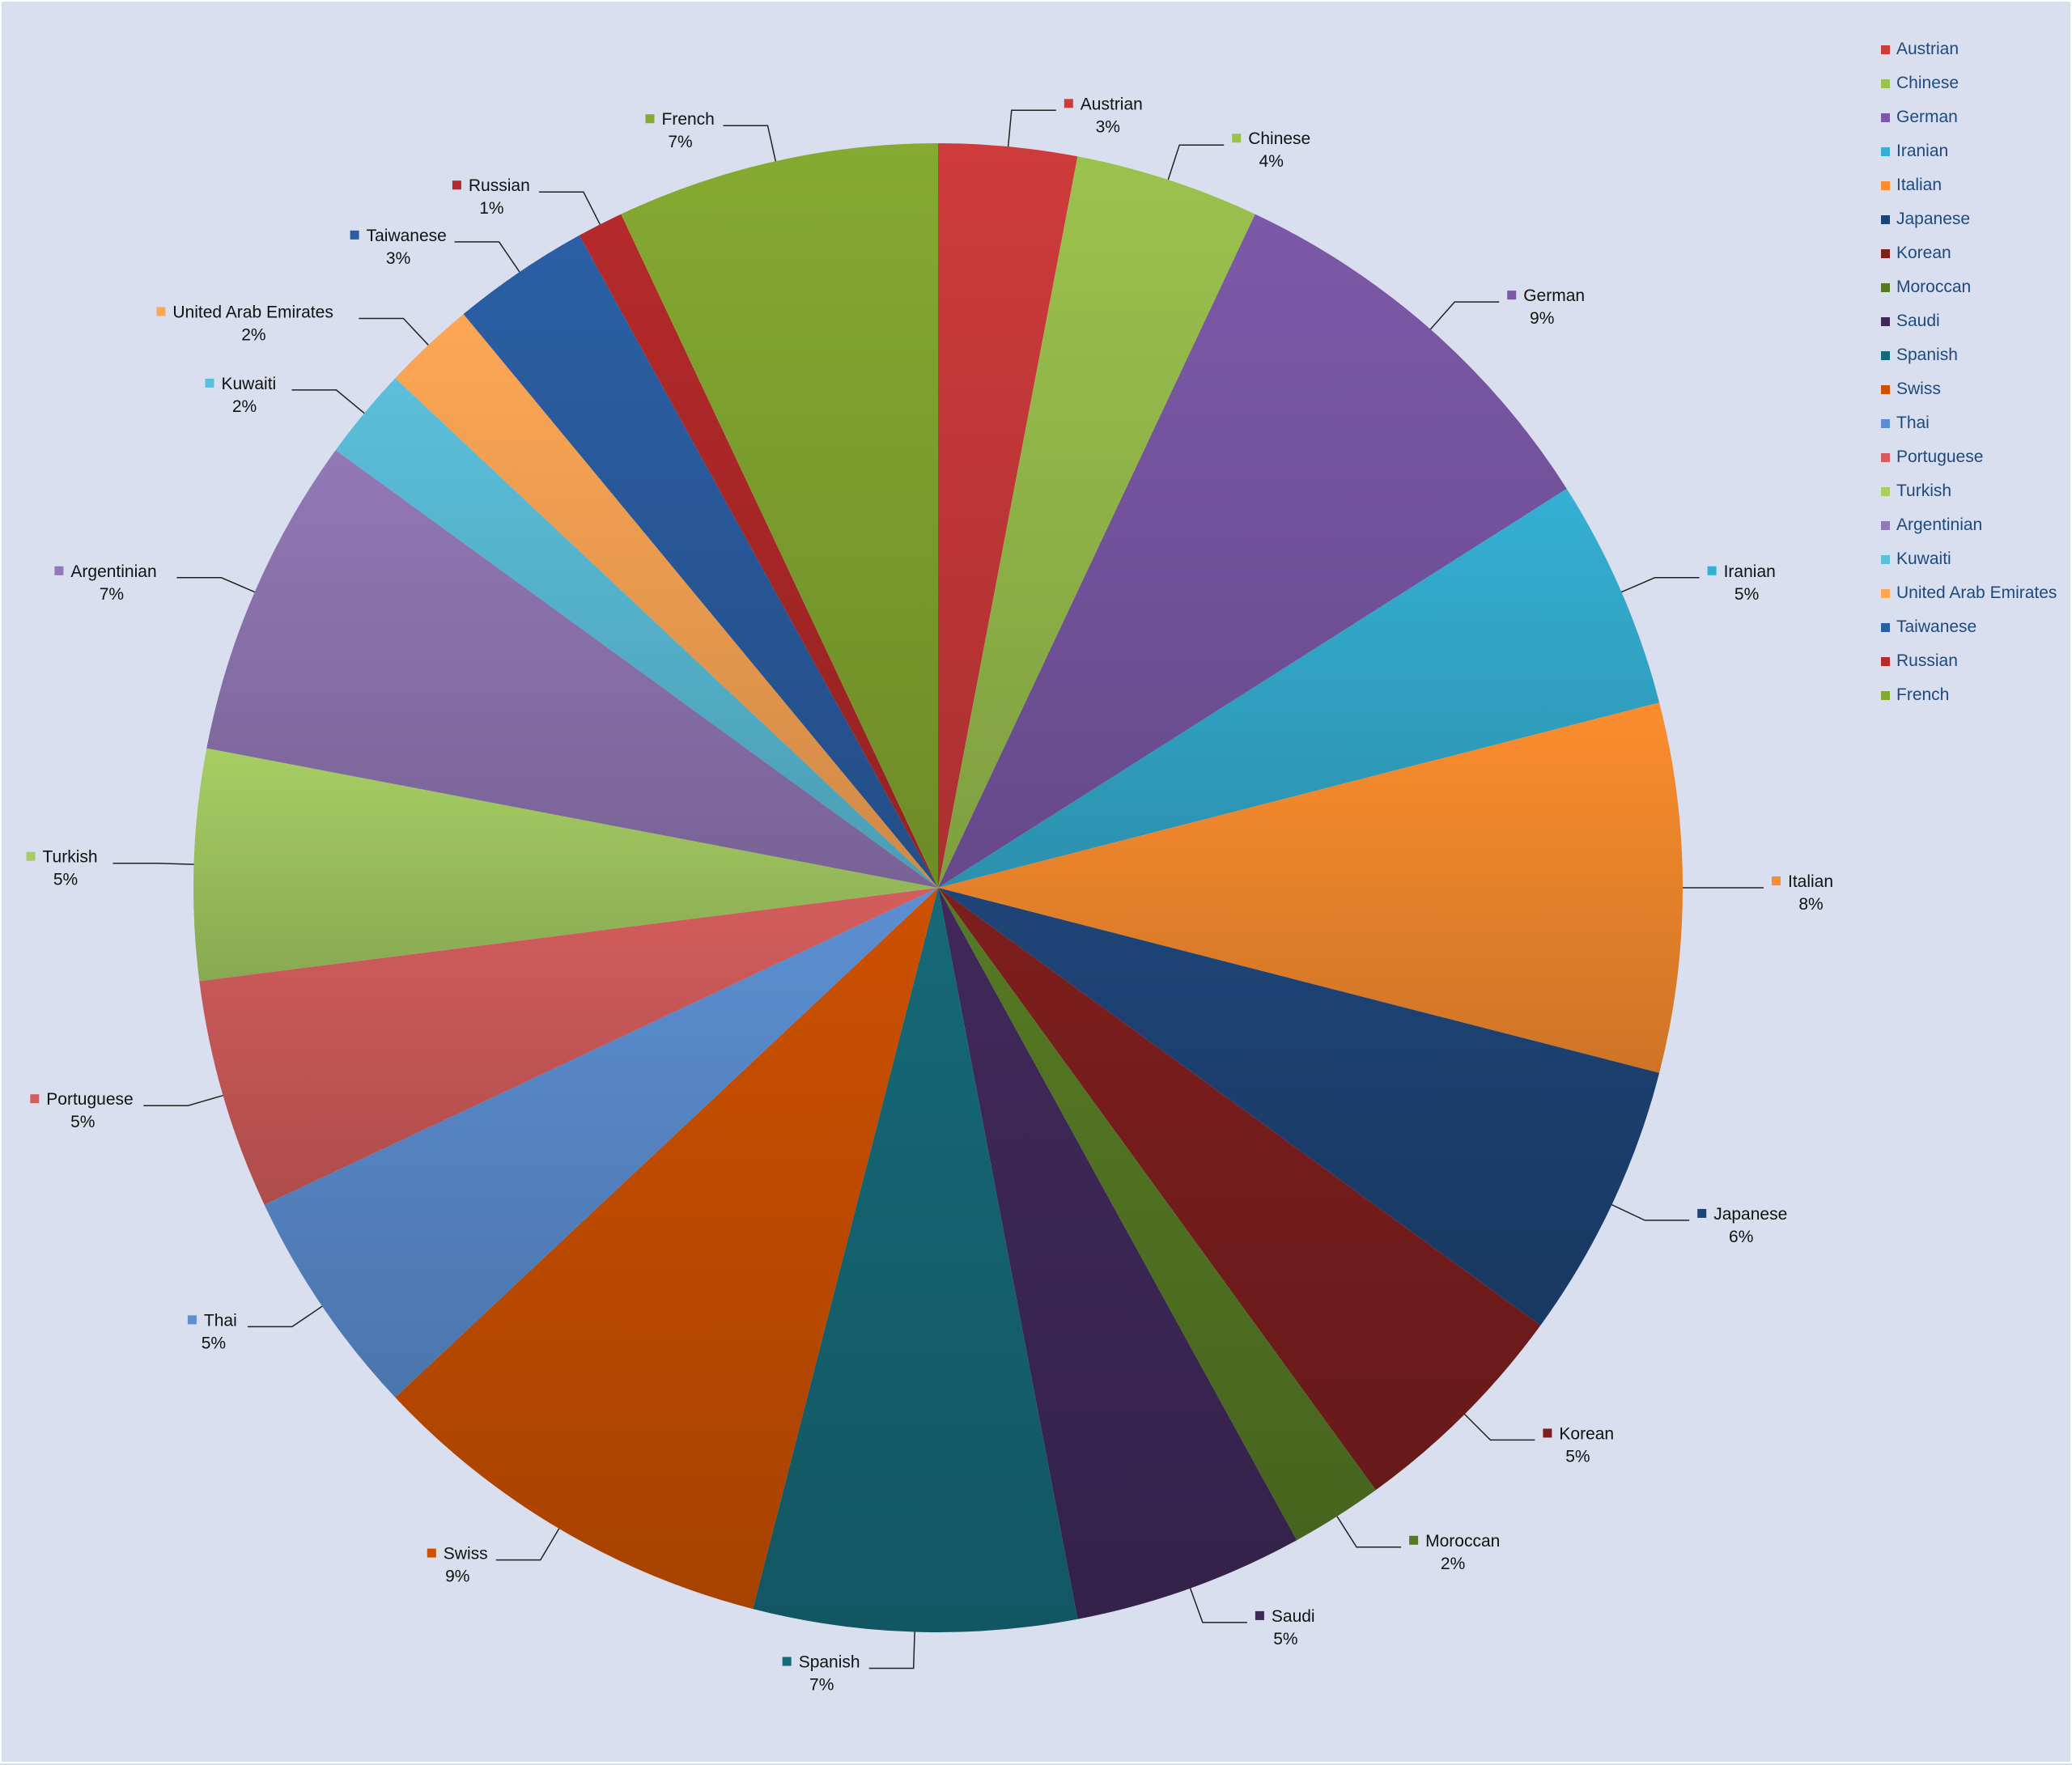 Image resolution: width=2072 pixels, height=1765 pixels. What do you see at coordinates (499, 185) in the screenshot?
I see `data-label-category: Russian` at bounding box center [499, 185].